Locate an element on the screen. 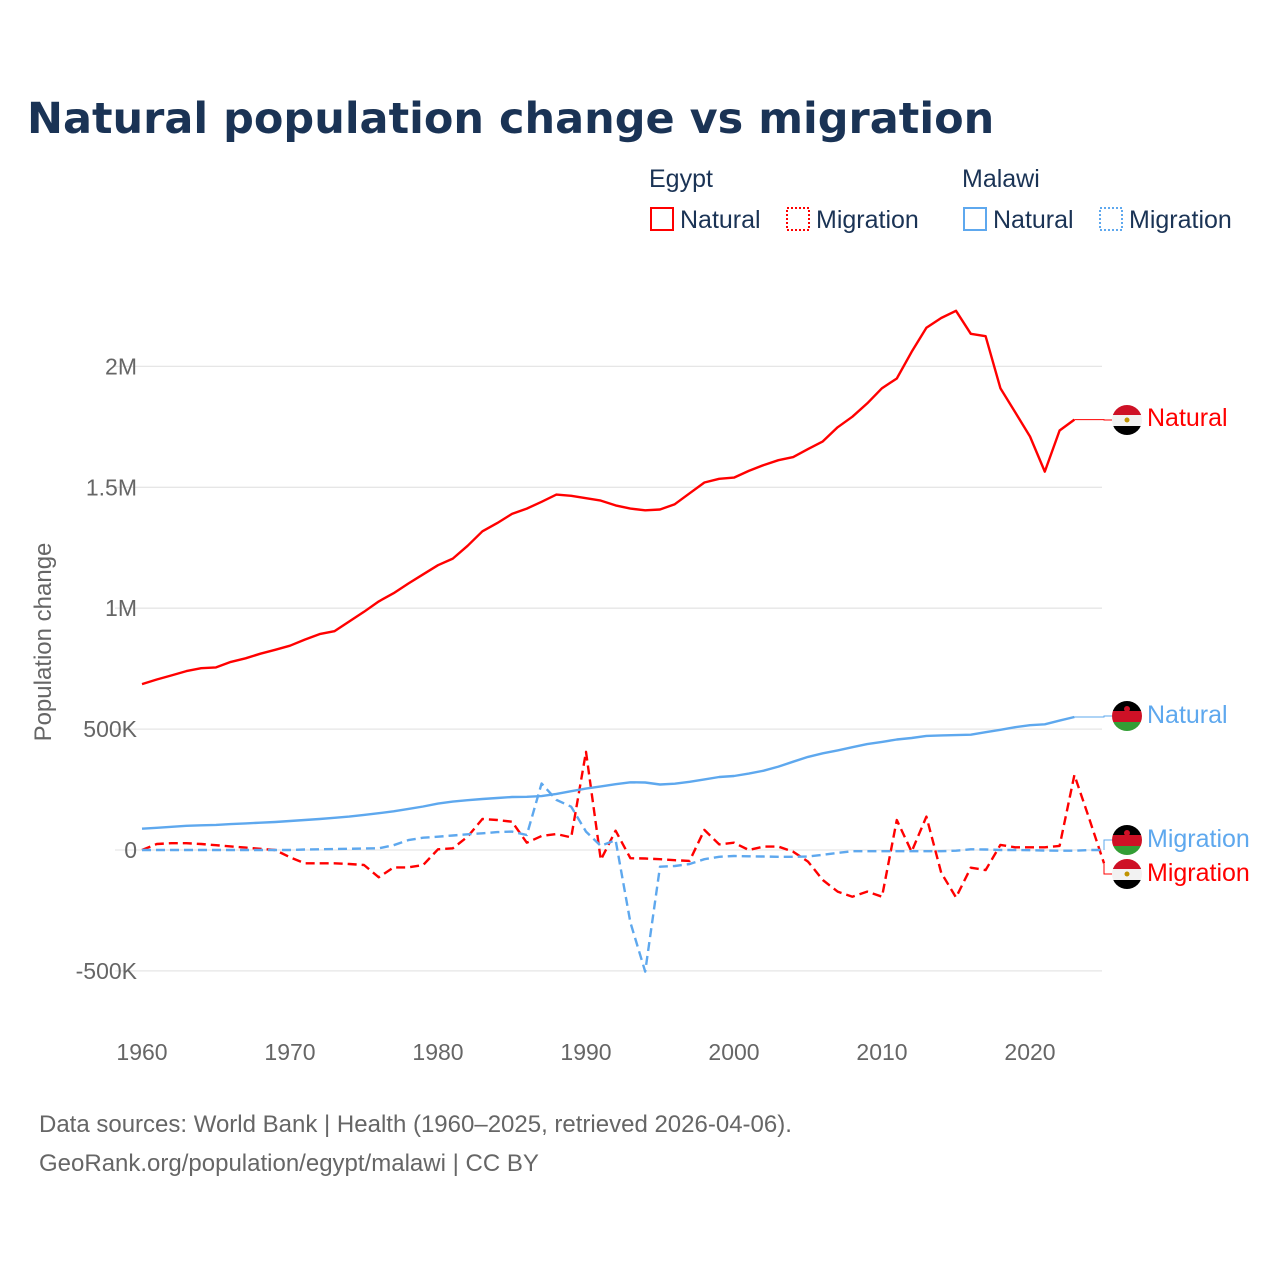 The height and width of the screenshot is (1280, 1280). x-tick-label: 1990 is located at coordinates (585, 1052).